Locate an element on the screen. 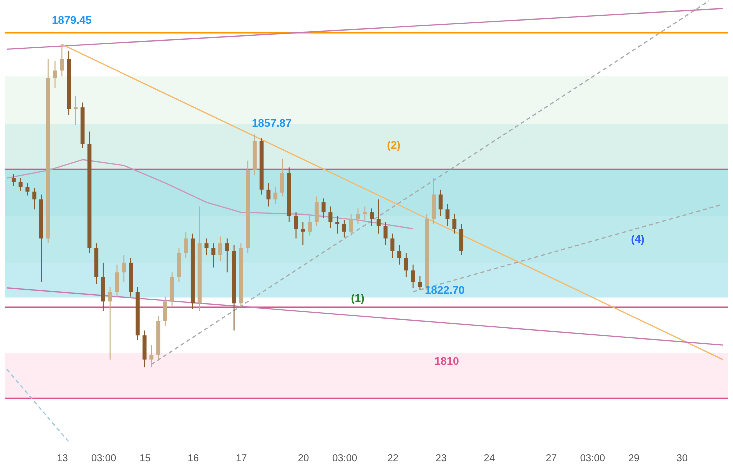 The height and width of the screenshot is (465, 733). annotation: (1) is located at coordinates (358, 299).